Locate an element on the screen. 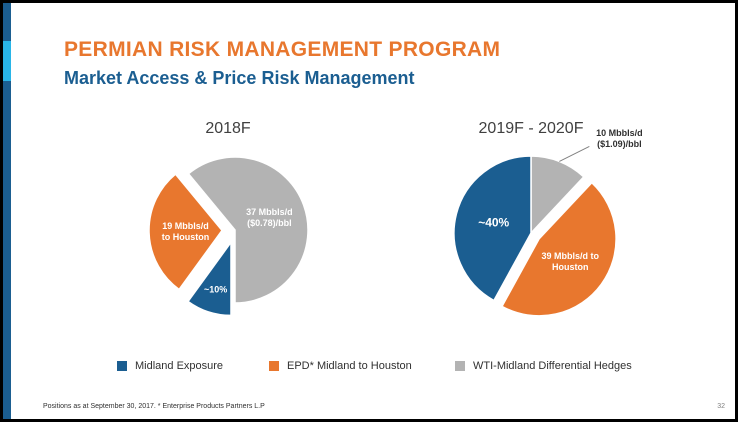 This screenshot has height=422, width=738. data-label-wti-midland-differential-hedges: ($1.09)/bbl is located at coordinates (619, 144).